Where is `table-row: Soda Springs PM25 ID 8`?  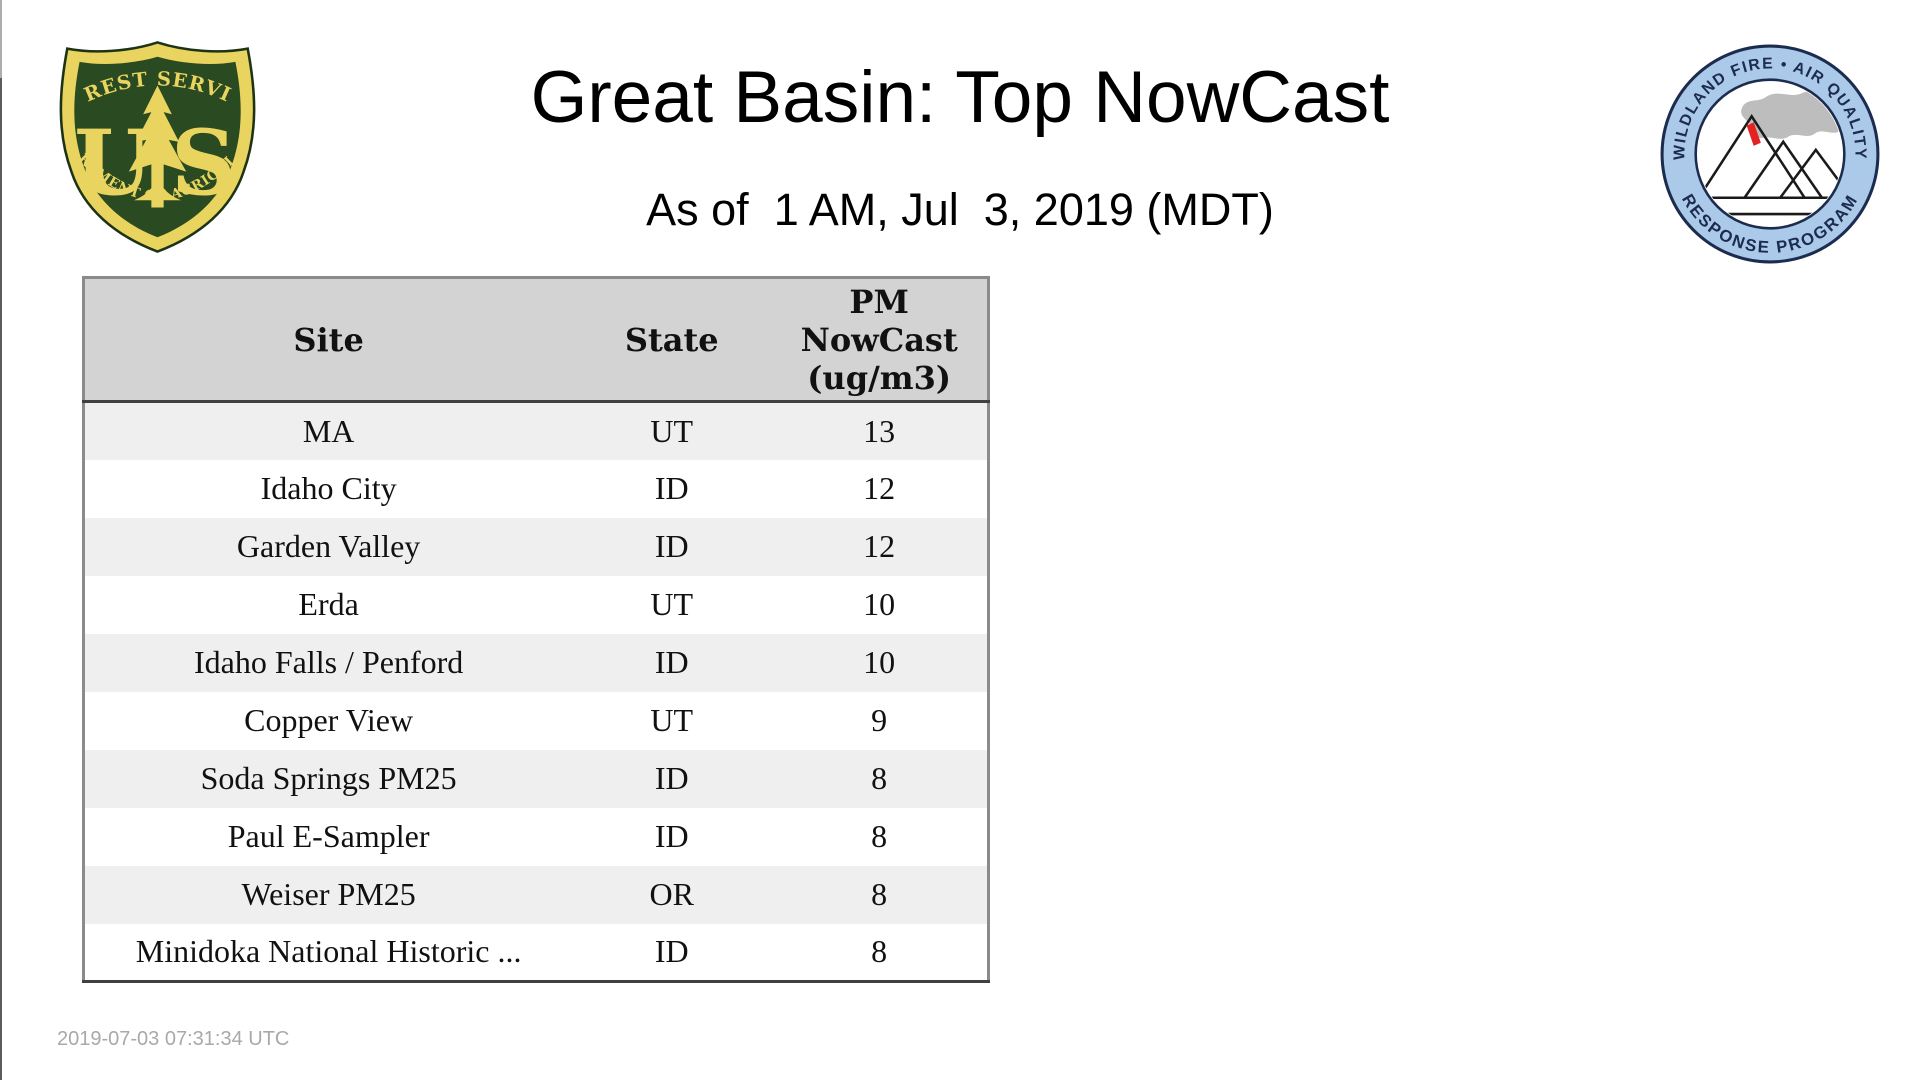
table-row: Soda Springs PM25 ID 8 is located at coordinates (536, 778).